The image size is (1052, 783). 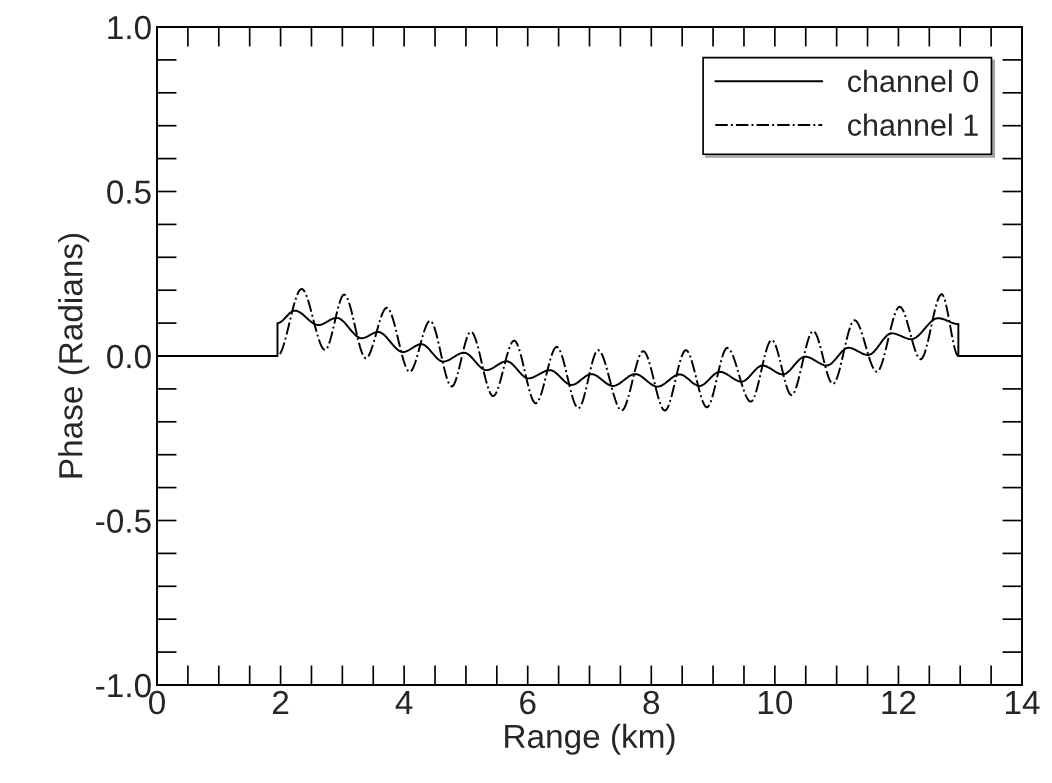 What do you see at coordinates (651, 702) in the screenshot?
I see `x-tick-label: 8` at bounding box center [651, 702].